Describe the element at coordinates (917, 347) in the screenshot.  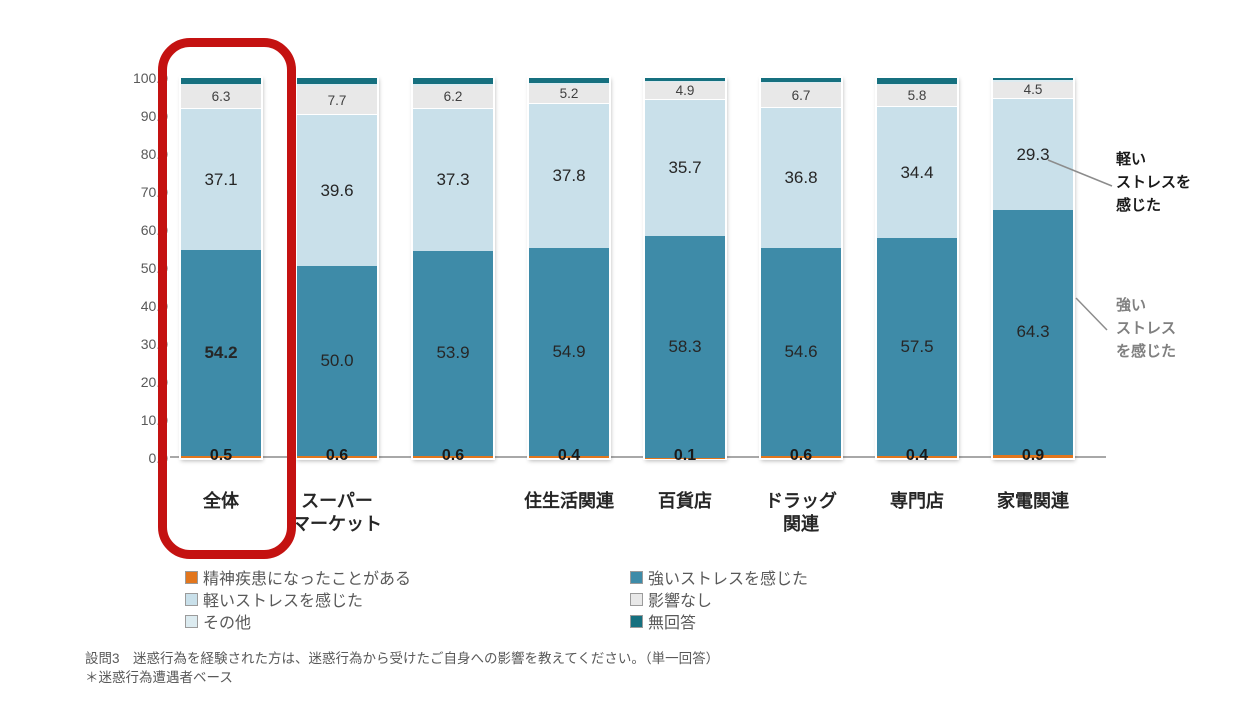
I see `bar-segment: 57.5` at that location.